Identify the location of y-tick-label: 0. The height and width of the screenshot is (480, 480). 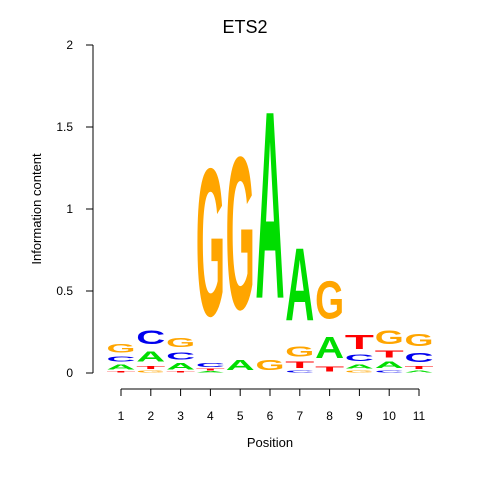
(69, 373).